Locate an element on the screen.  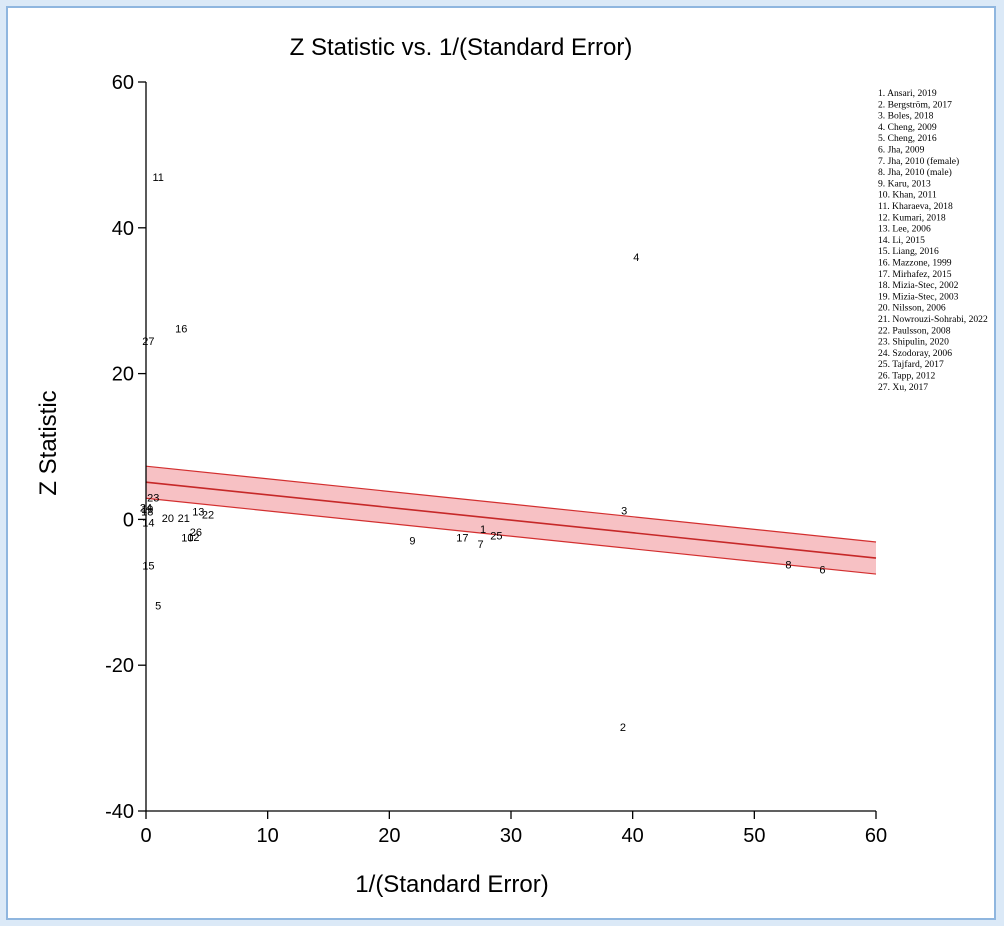
data-point-20: 20 is located at coordinates (168, 519).